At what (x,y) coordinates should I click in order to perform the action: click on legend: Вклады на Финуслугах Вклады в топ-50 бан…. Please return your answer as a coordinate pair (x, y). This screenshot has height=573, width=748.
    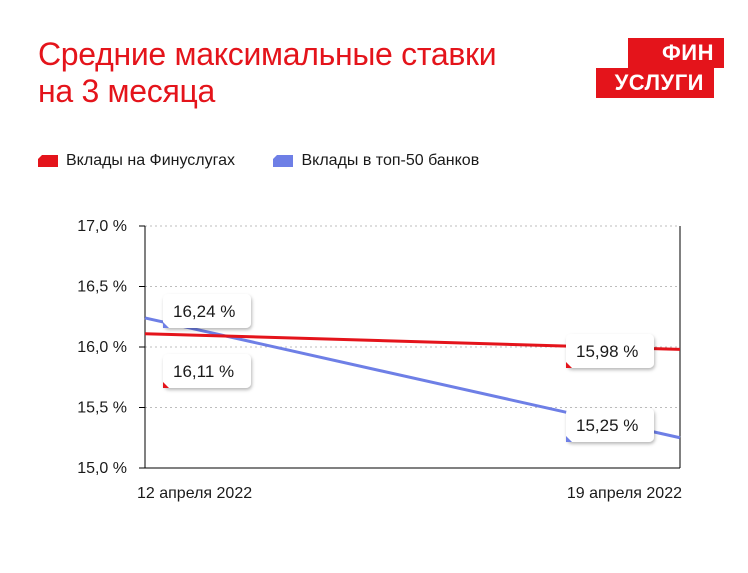
    Looking at the image, I should click on (275, 162).